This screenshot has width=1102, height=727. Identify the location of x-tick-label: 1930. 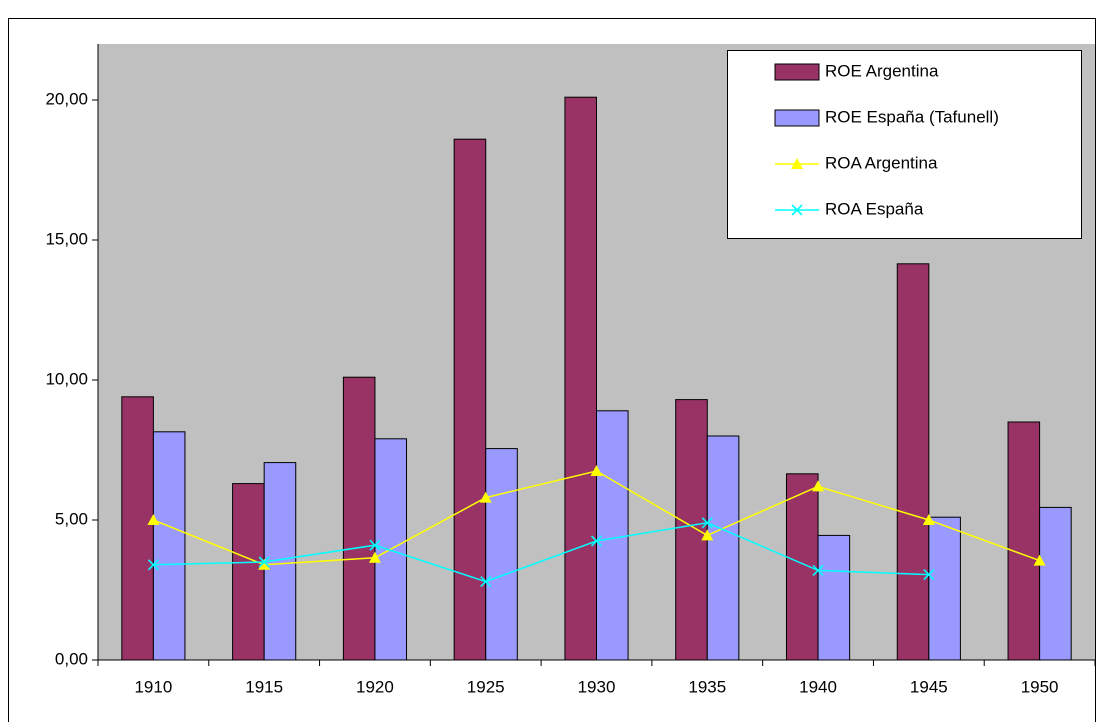
(597, 686).